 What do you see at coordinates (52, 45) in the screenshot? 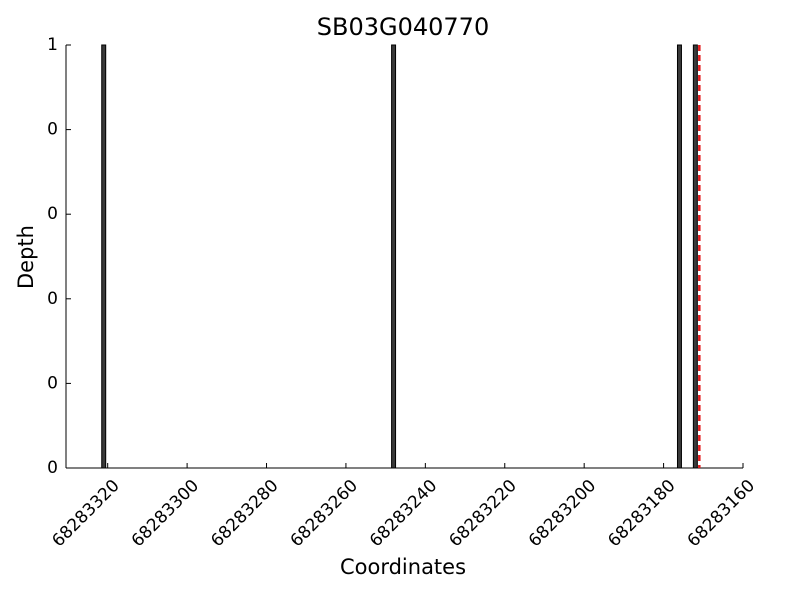
I see `y-tick-label: 1` at bounding box center [52, 45].